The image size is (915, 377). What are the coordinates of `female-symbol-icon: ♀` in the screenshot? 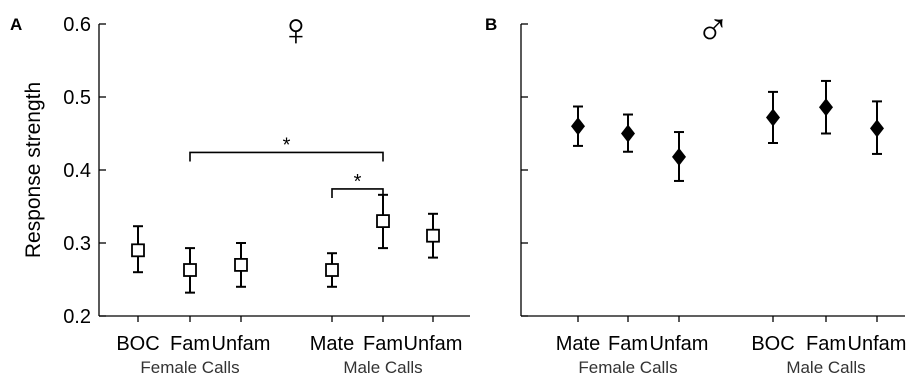 It's located at (296, 29).